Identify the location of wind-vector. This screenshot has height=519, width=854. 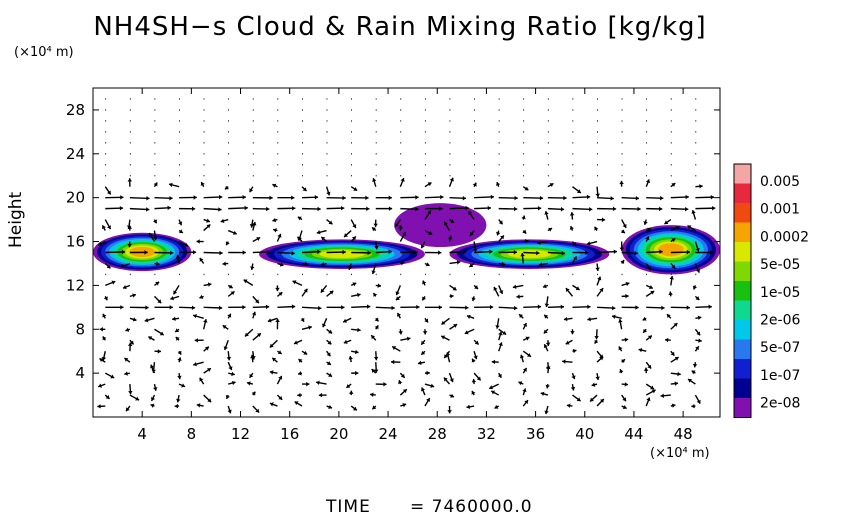
(459, 208).